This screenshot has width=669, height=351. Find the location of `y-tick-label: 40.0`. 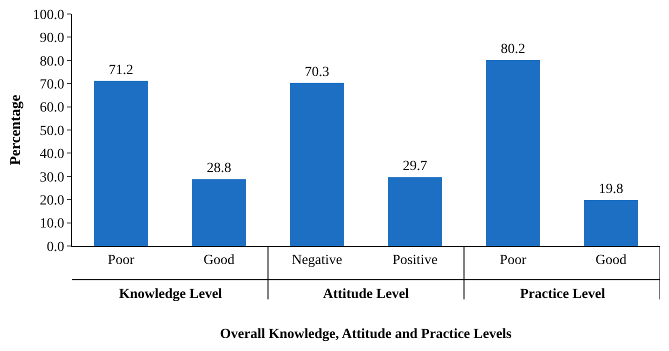

y-tick-label: 40.0 is located at coordinates (52, 154).